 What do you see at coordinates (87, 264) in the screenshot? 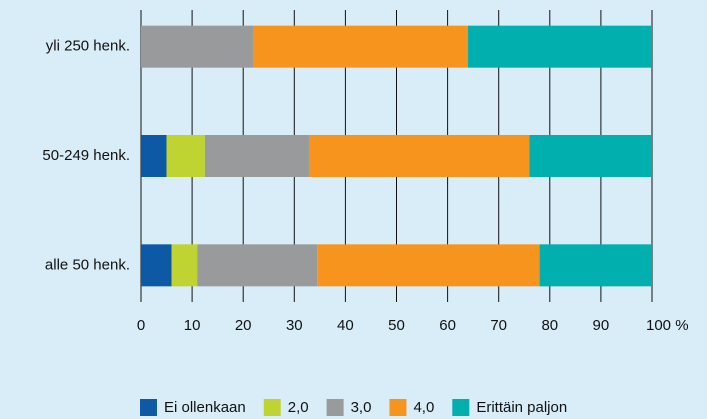
I see `y-tick-label: alle 50 henk.` at bounding box center [87, 264].